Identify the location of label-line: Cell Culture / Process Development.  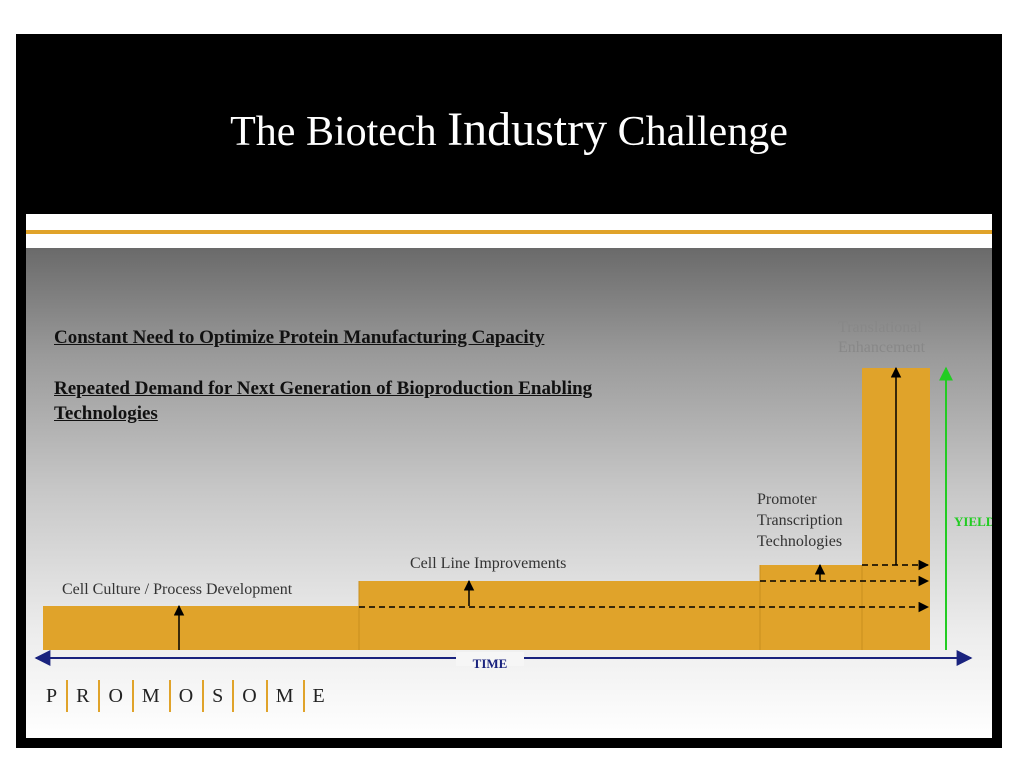
(177, 589).